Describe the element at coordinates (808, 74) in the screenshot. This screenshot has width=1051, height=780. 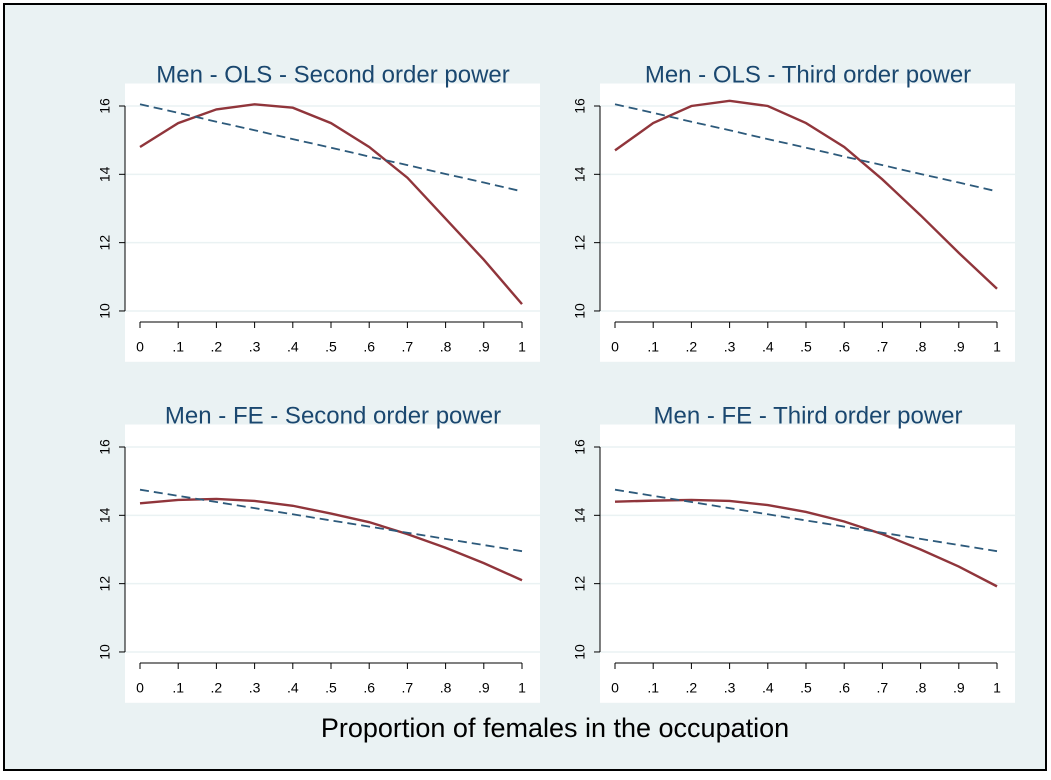
I see `chart-title: Men - OLS - Third order power` at that location.